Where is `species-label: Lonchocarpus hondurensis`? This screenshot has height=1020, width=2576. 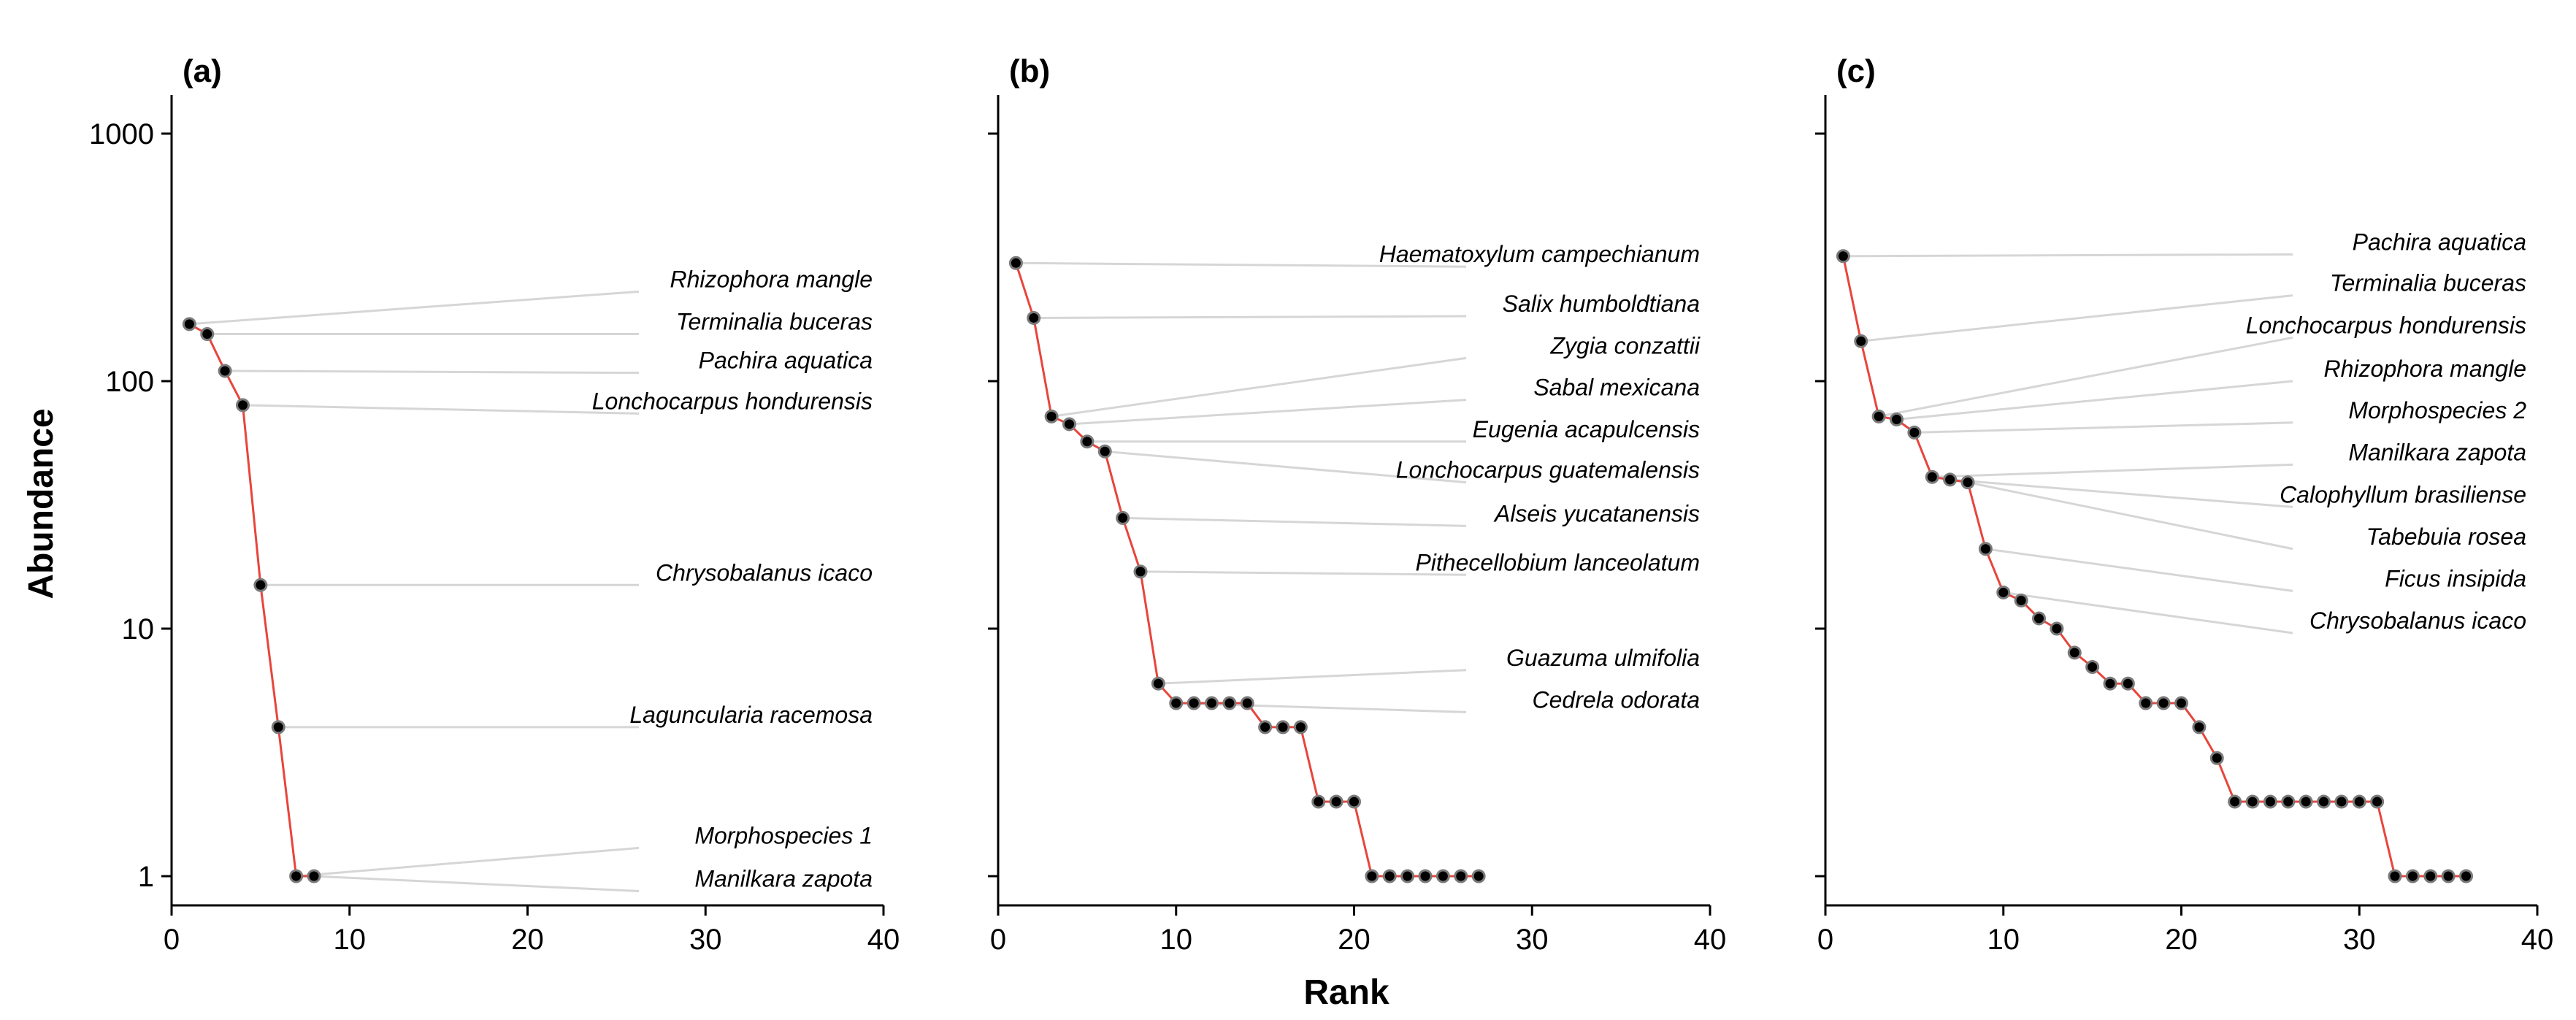
species-label: Lonchocarpus hondurensis is located at coordinates (732, 401).